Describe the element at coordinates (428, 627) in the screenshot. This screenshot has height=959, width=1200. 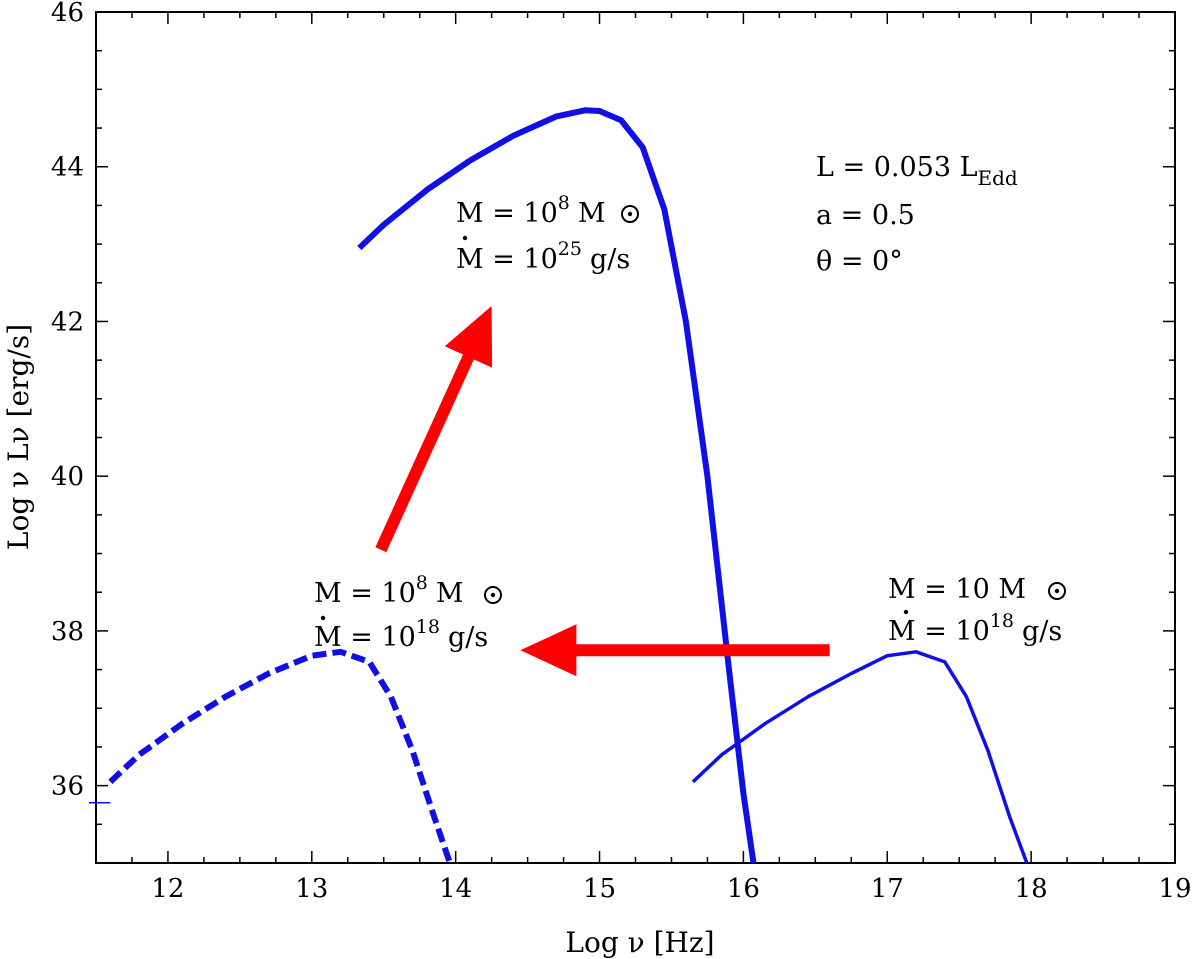
I see `agn-low-mdot-exponent: 18` at that location.